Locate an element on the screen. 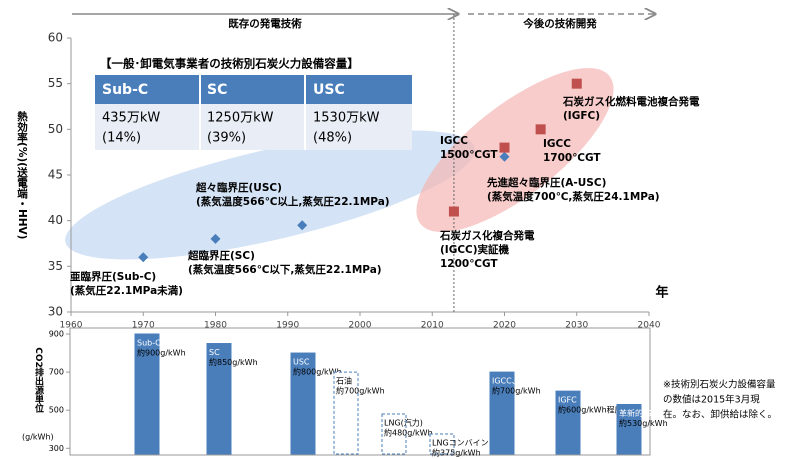  y-tick-label: 300 is located at coordinates (56, 448).